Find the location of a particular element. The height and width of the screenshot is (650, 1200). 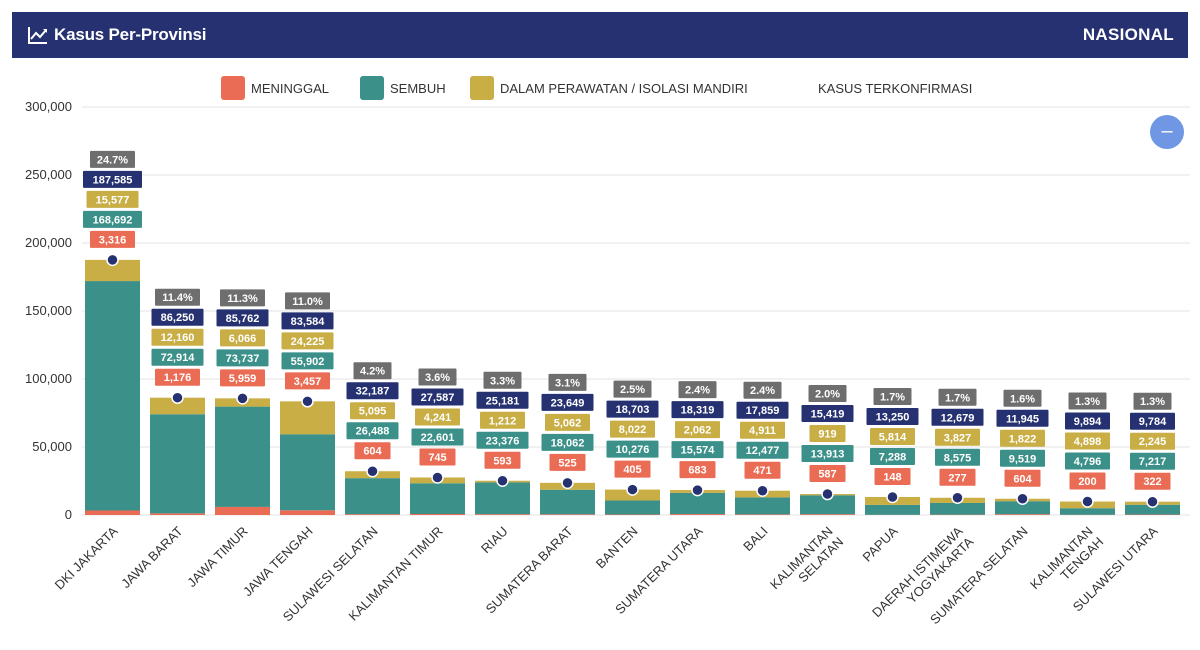

data-label-perawatan: 8,022 is located at coordinates (633, 430).